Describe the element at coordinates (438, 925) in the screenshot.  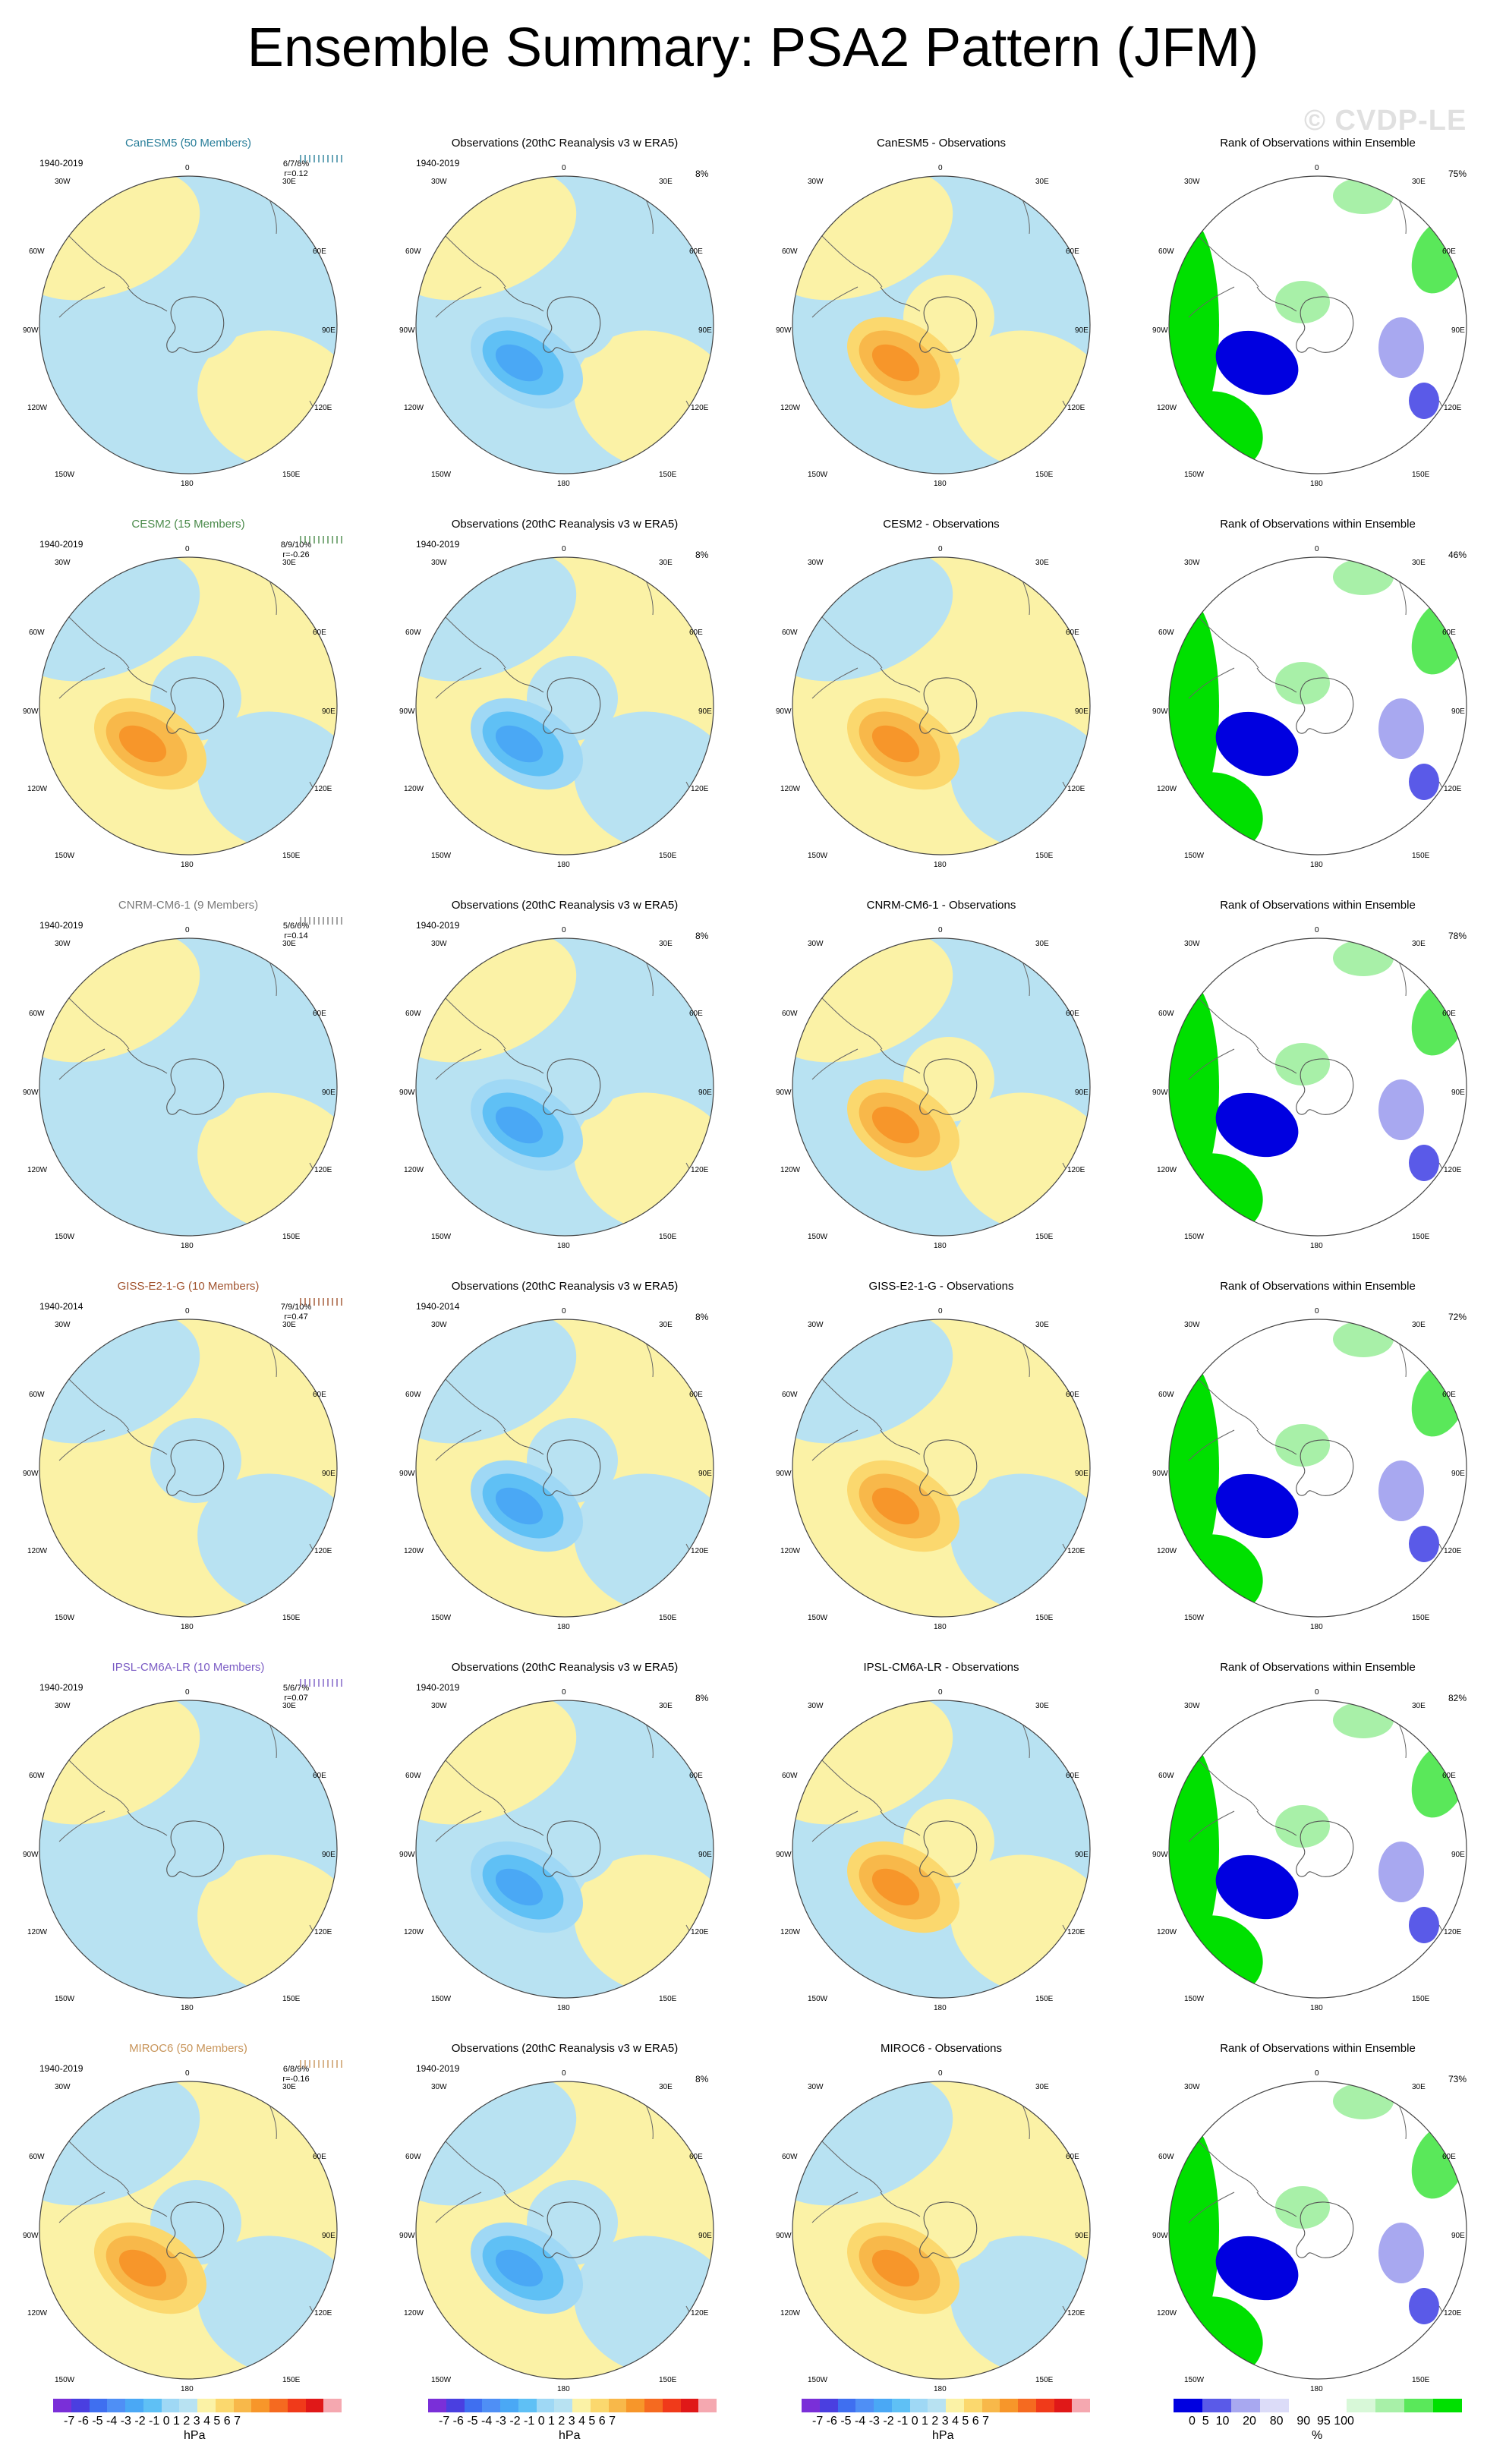
I see `years-range: 1940-2019` at that location.